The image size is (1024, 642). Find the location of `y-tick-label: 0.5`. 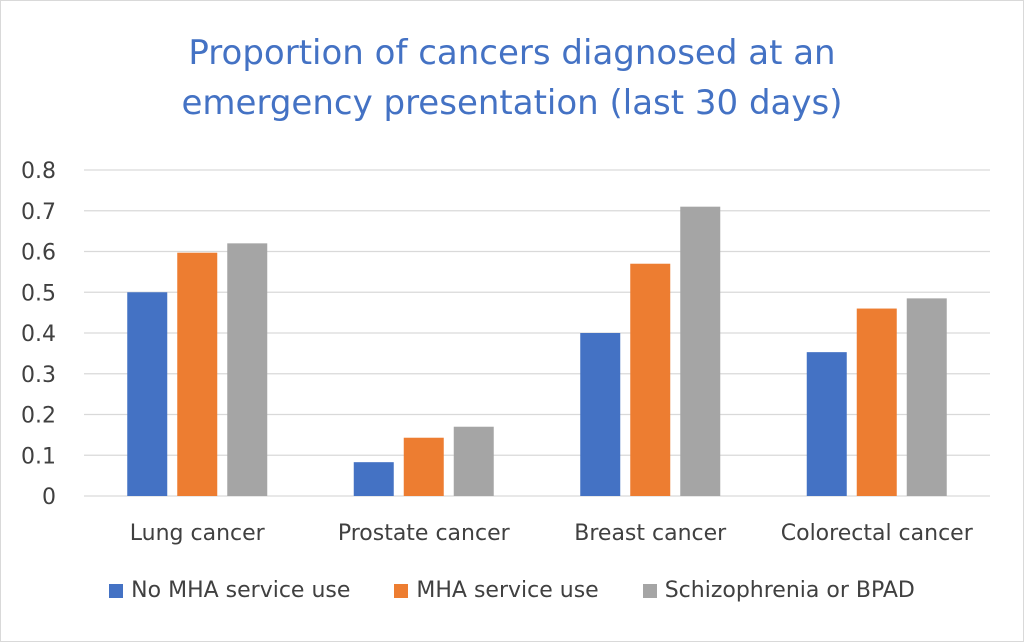

y-tick-label: 0.5 is located at coordinates (38, 293).